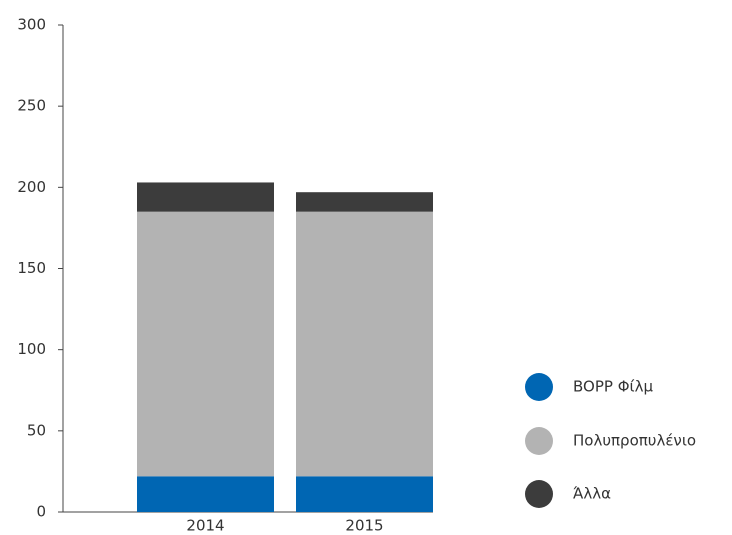 This screenshot has height=535, width=732. Describe the element at coordinates (36, 430) in the screenshot. I see `y-tick-label: 50` at that location.